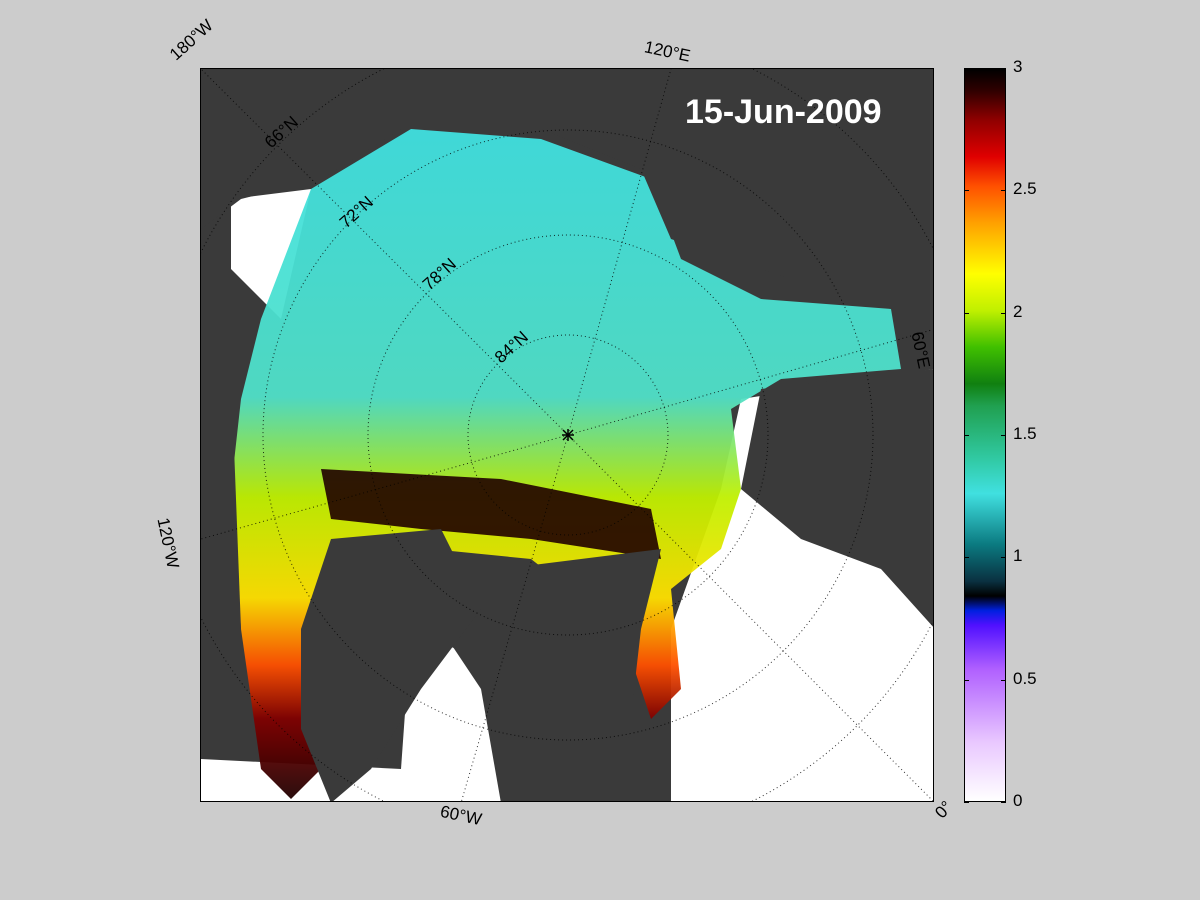 Image resolution: width=1200 pixels, height=900 pixels. What do you see at coordinates (667, 51) in the screenshot?
I see `lon-label-120e: 120°E` at bounding box center [667, 51].